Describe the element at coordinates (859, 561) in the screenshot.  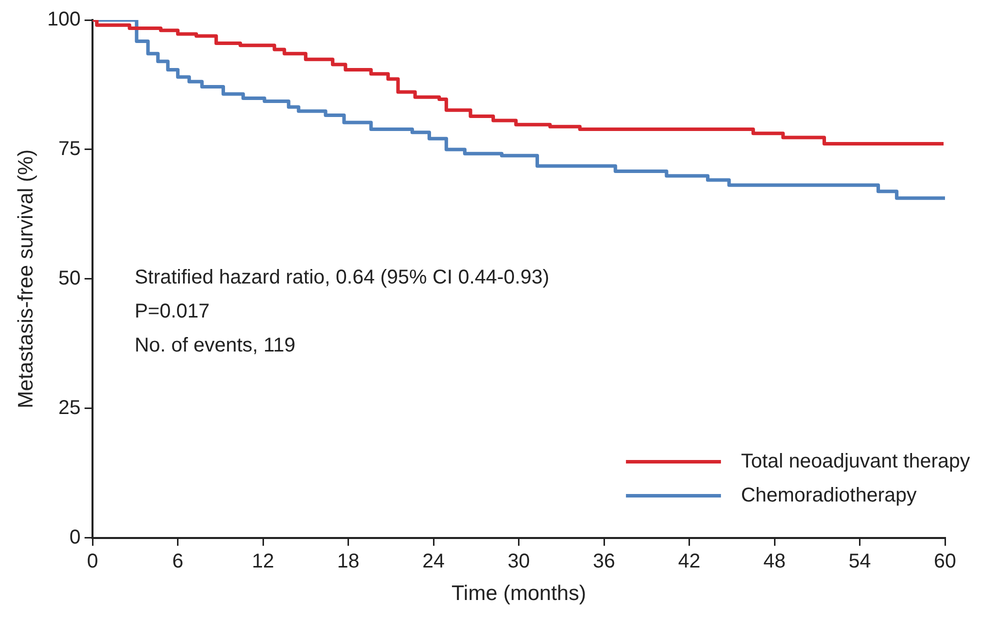
I see `x-tick-label: 54` at that location.